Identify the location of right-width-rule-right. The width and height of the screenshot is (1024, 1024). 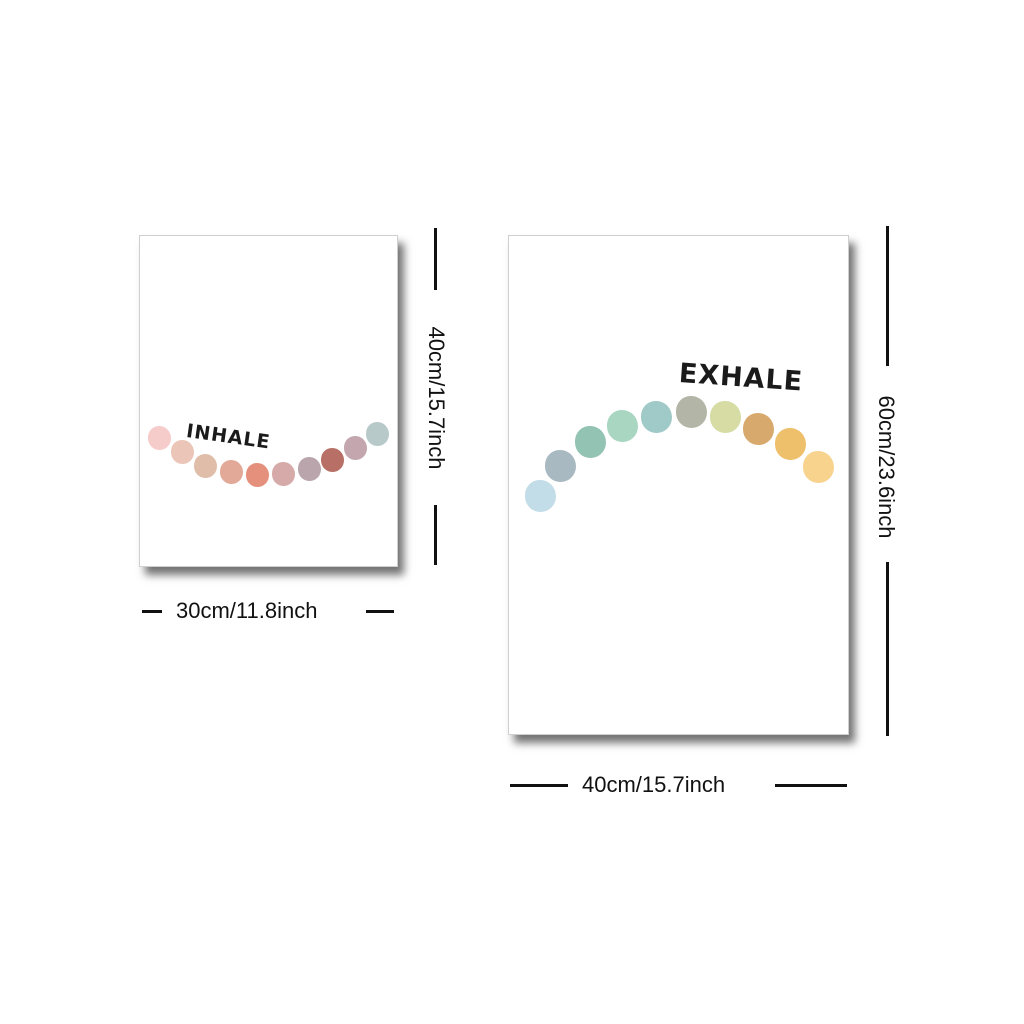
(811, 785).